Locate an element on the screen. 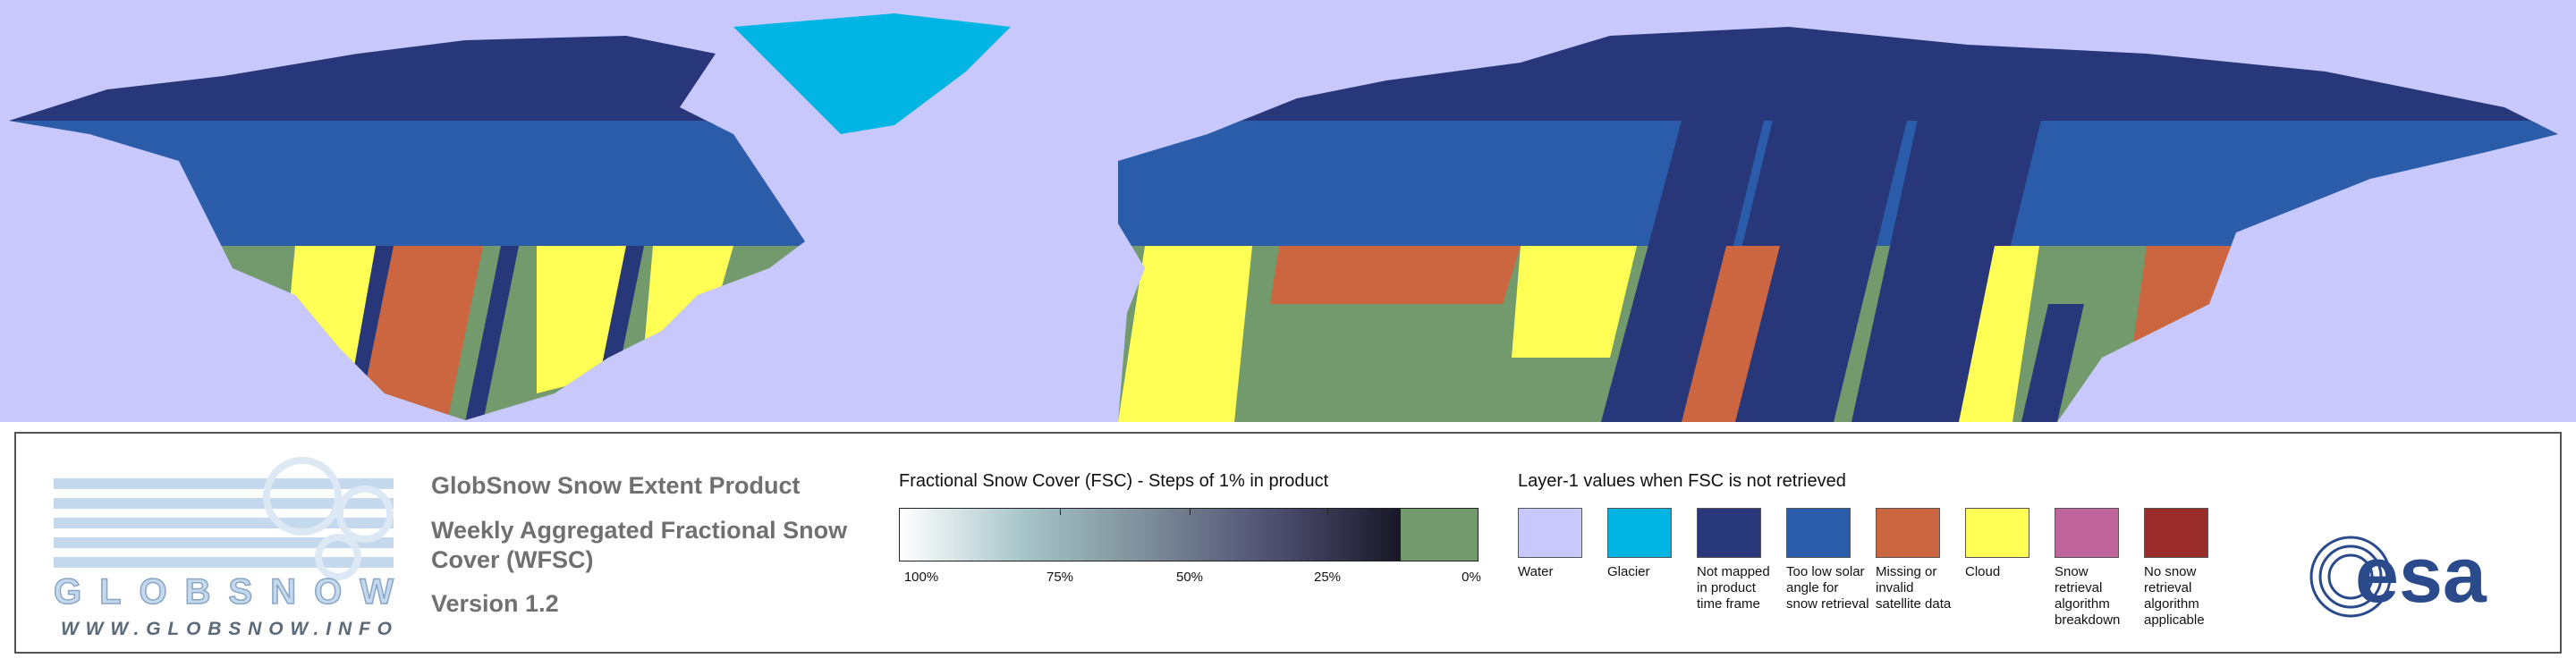  layer1-title: Layer-1 values when FSC is not retrieved is located at coordinates (1682, 481).